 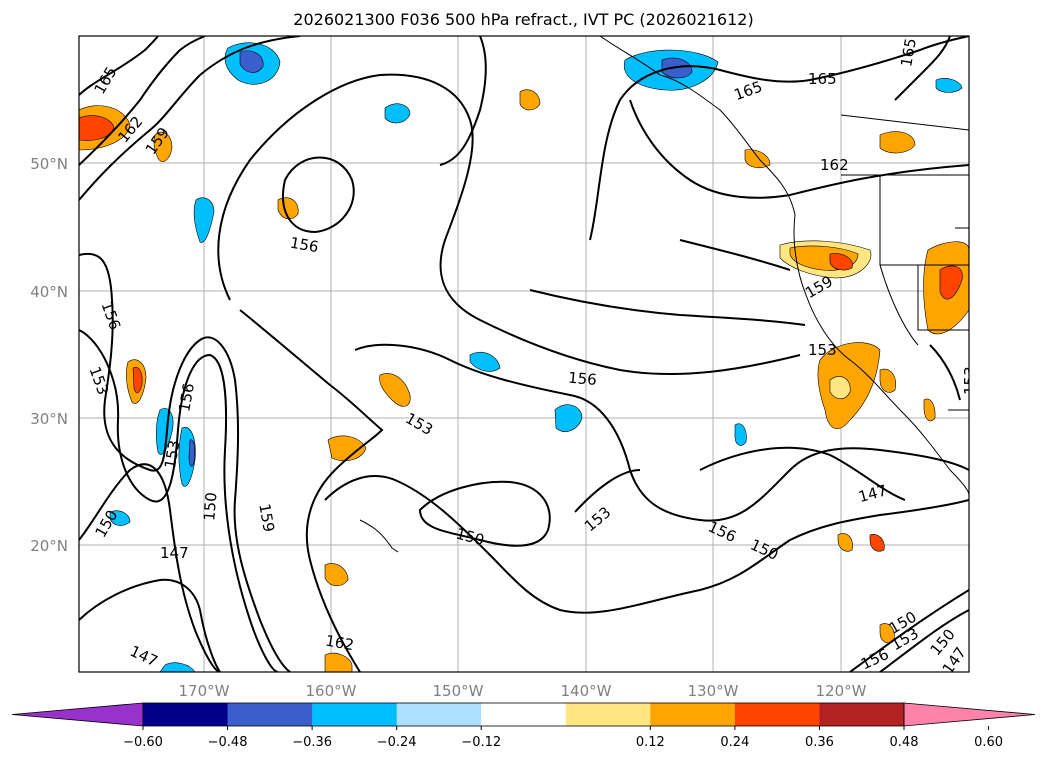 What do you see at coordinates (481, 742) in the screenshot?
I see `colorbar-tick-label: −0.12` at bounding box center [481, 742].